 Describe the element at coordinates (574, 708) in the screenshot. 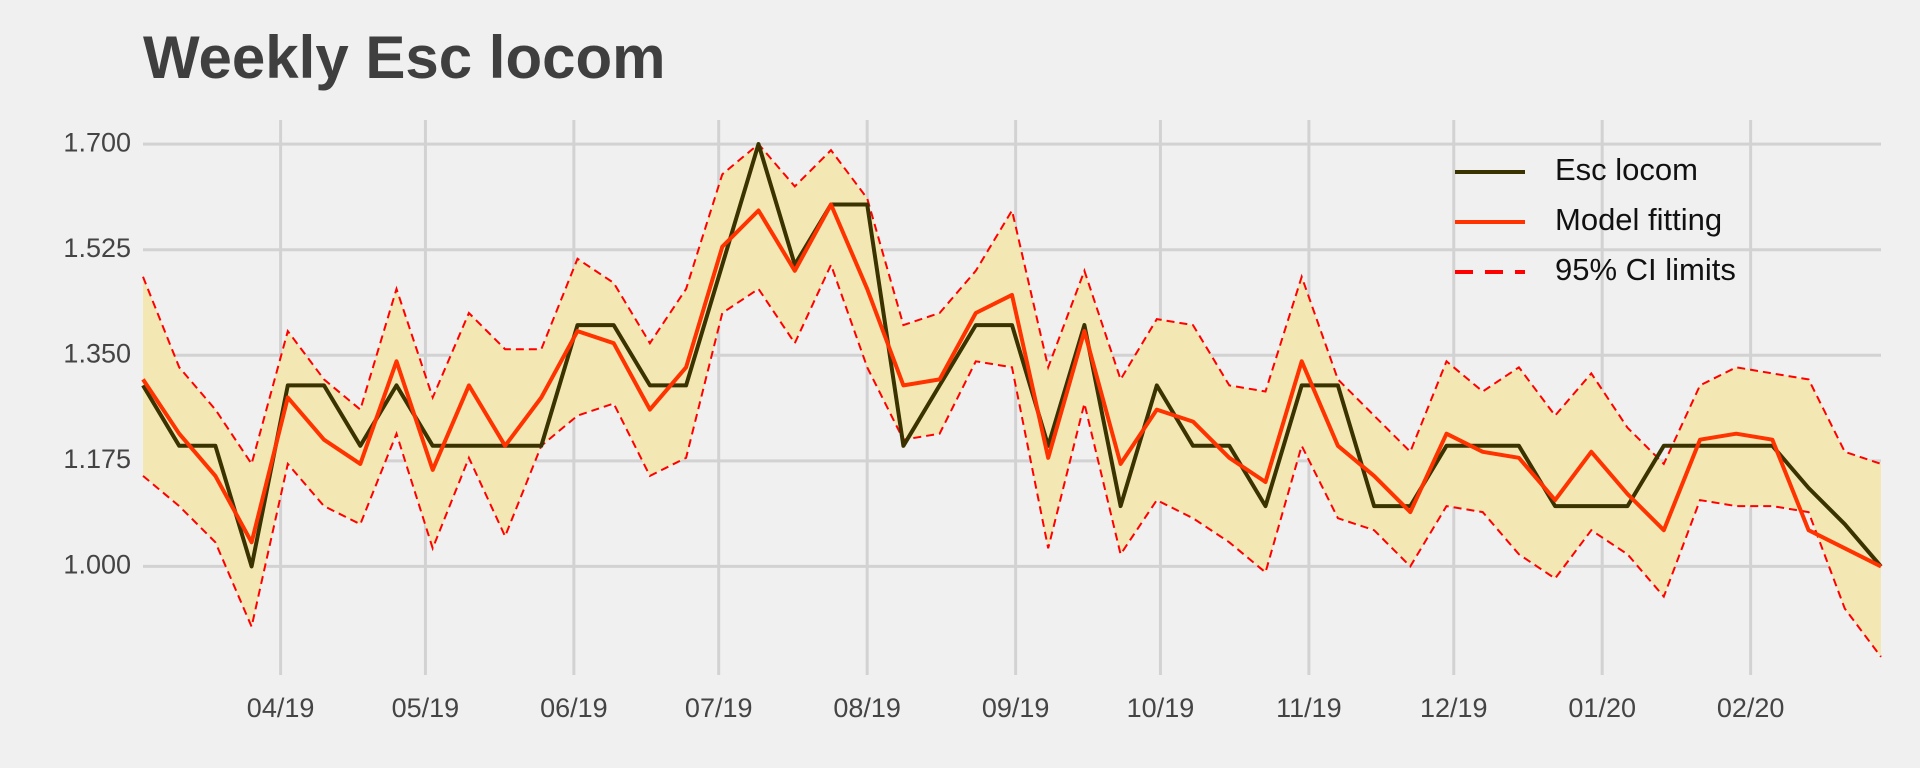

I see `x-tick-label: 06/19` at that location.